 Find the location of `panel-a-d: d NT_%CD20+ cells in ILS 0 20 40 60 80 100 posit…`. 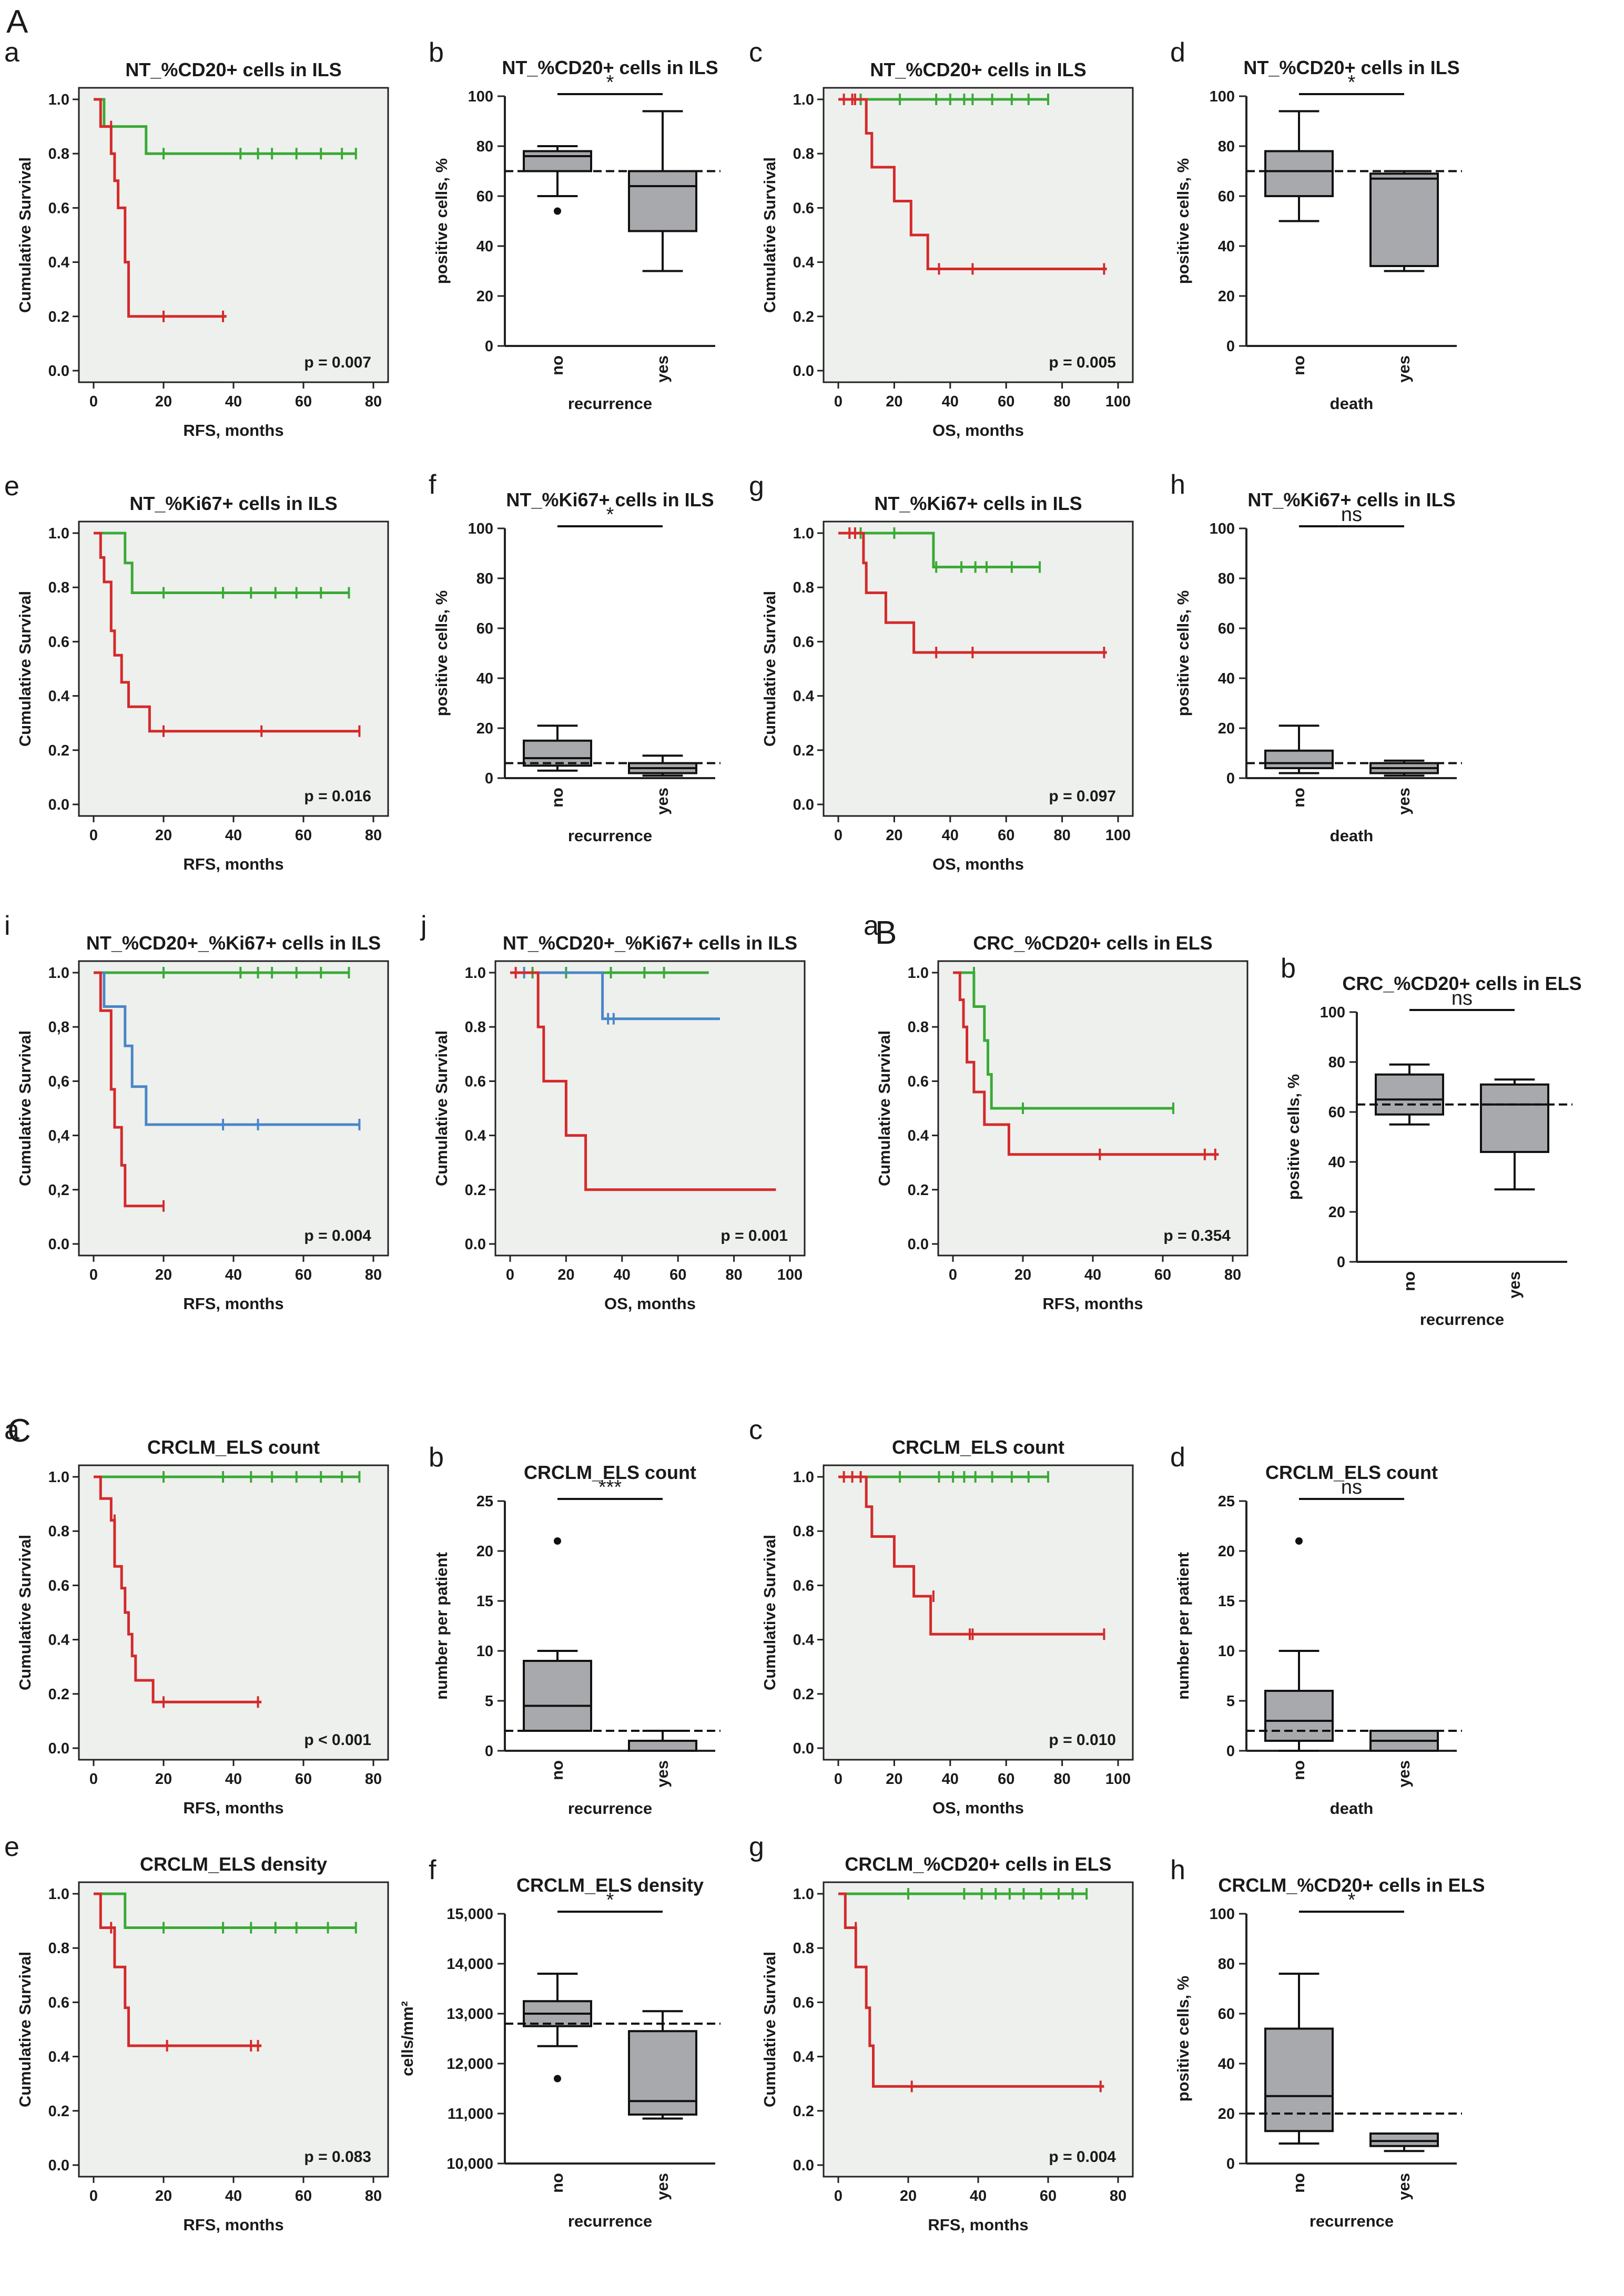

panel-a-d: d NT_%CD20+ cells in ILS 0 20 40 60 80 100 posit… is located at coordinates (1316, 225).